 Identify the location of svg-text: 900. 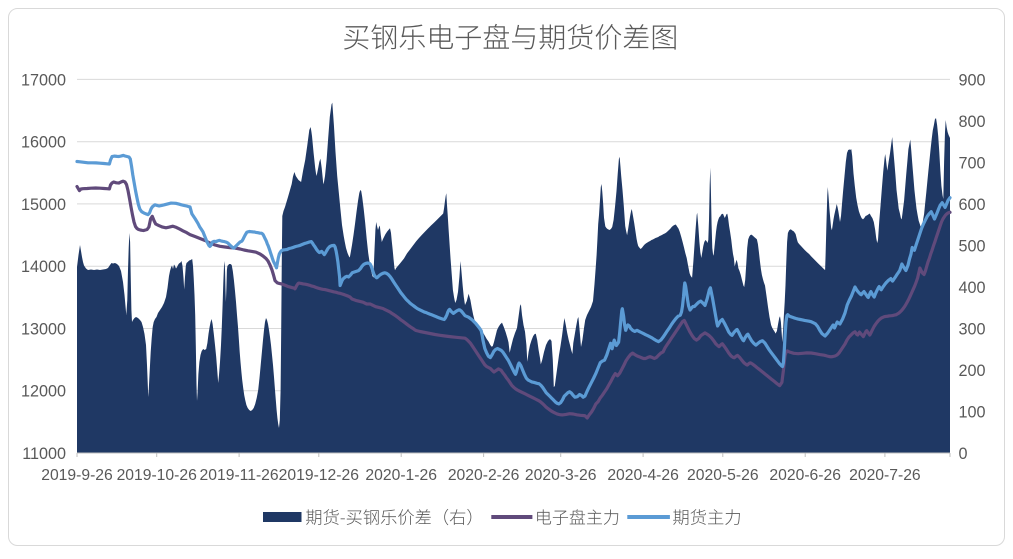
(972, 80).